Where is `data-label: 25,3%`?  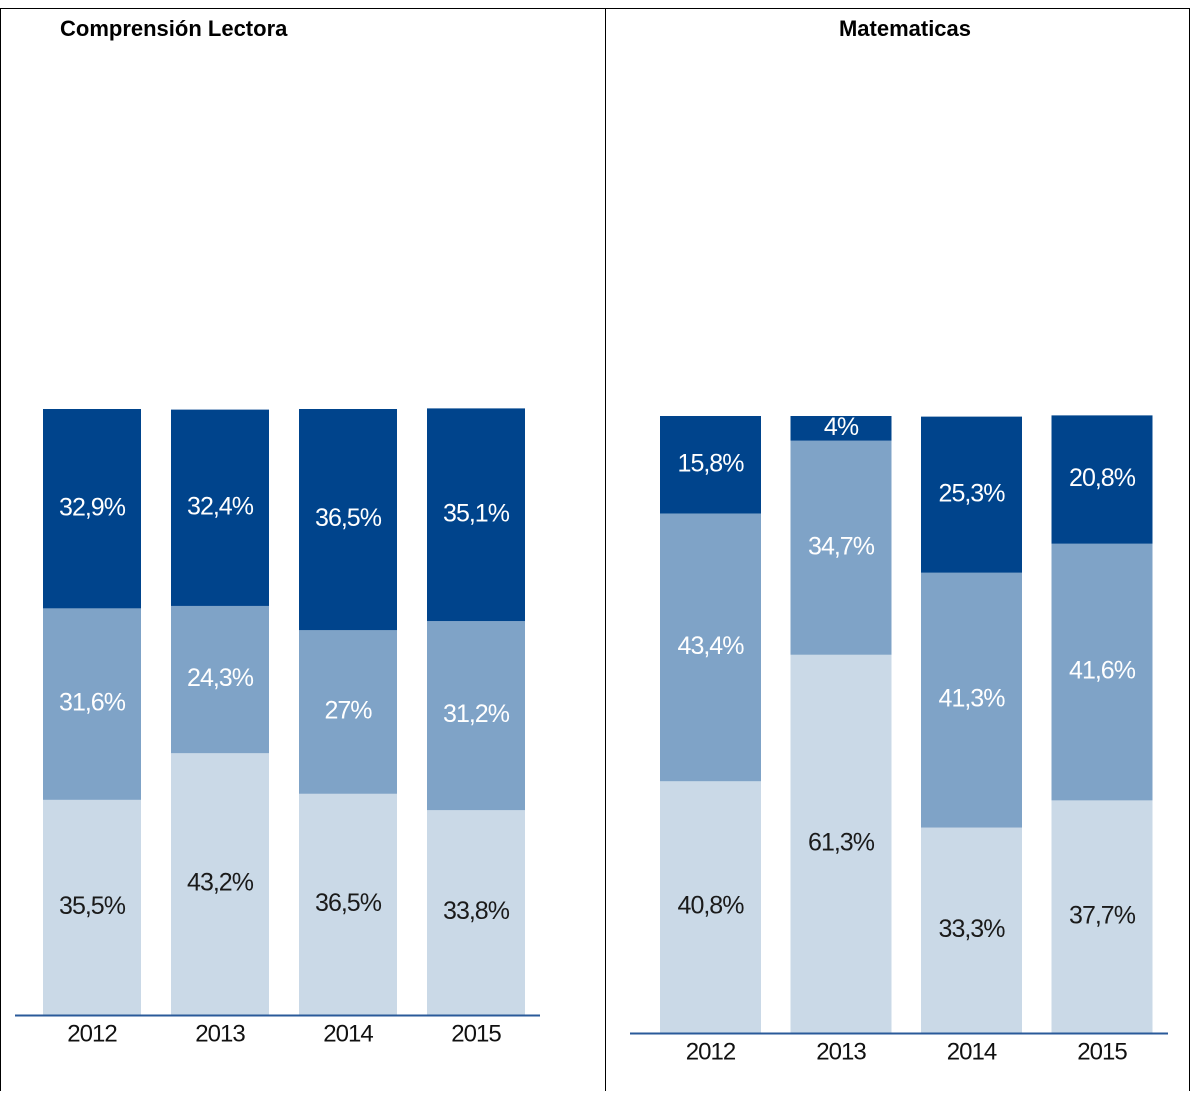 data-label: 25,3% is located at coordinates (972, 493).